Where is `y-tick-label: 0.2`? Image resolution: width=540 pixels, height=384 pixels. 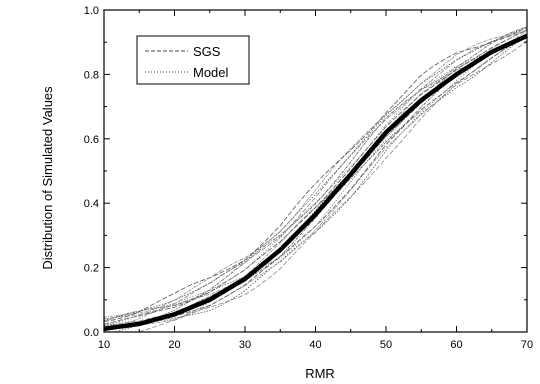
y-tick-label: 0.2 is located at coordinates (91, 269).